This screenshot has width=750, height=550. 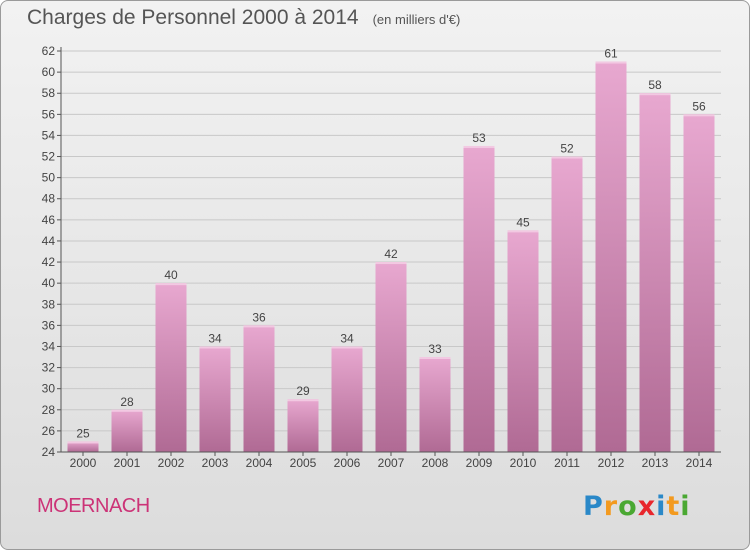 I want to click on data-label: 33, so click(x=435, y=349).